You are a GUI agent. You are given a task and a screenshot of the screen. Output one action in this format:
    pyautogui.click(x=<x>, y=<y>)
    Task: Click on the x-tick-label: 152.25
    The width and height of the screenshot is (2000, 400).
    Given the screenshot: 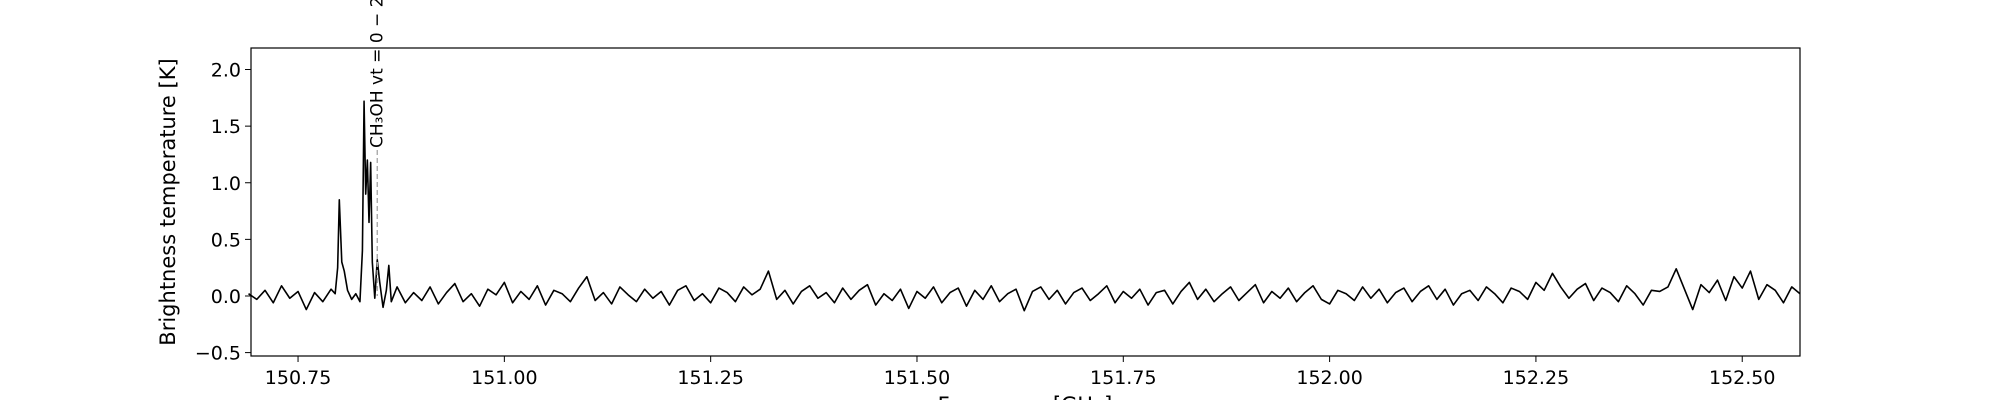 What is the action you would take?
    pyautogui.click(x=1536, y=378)
    